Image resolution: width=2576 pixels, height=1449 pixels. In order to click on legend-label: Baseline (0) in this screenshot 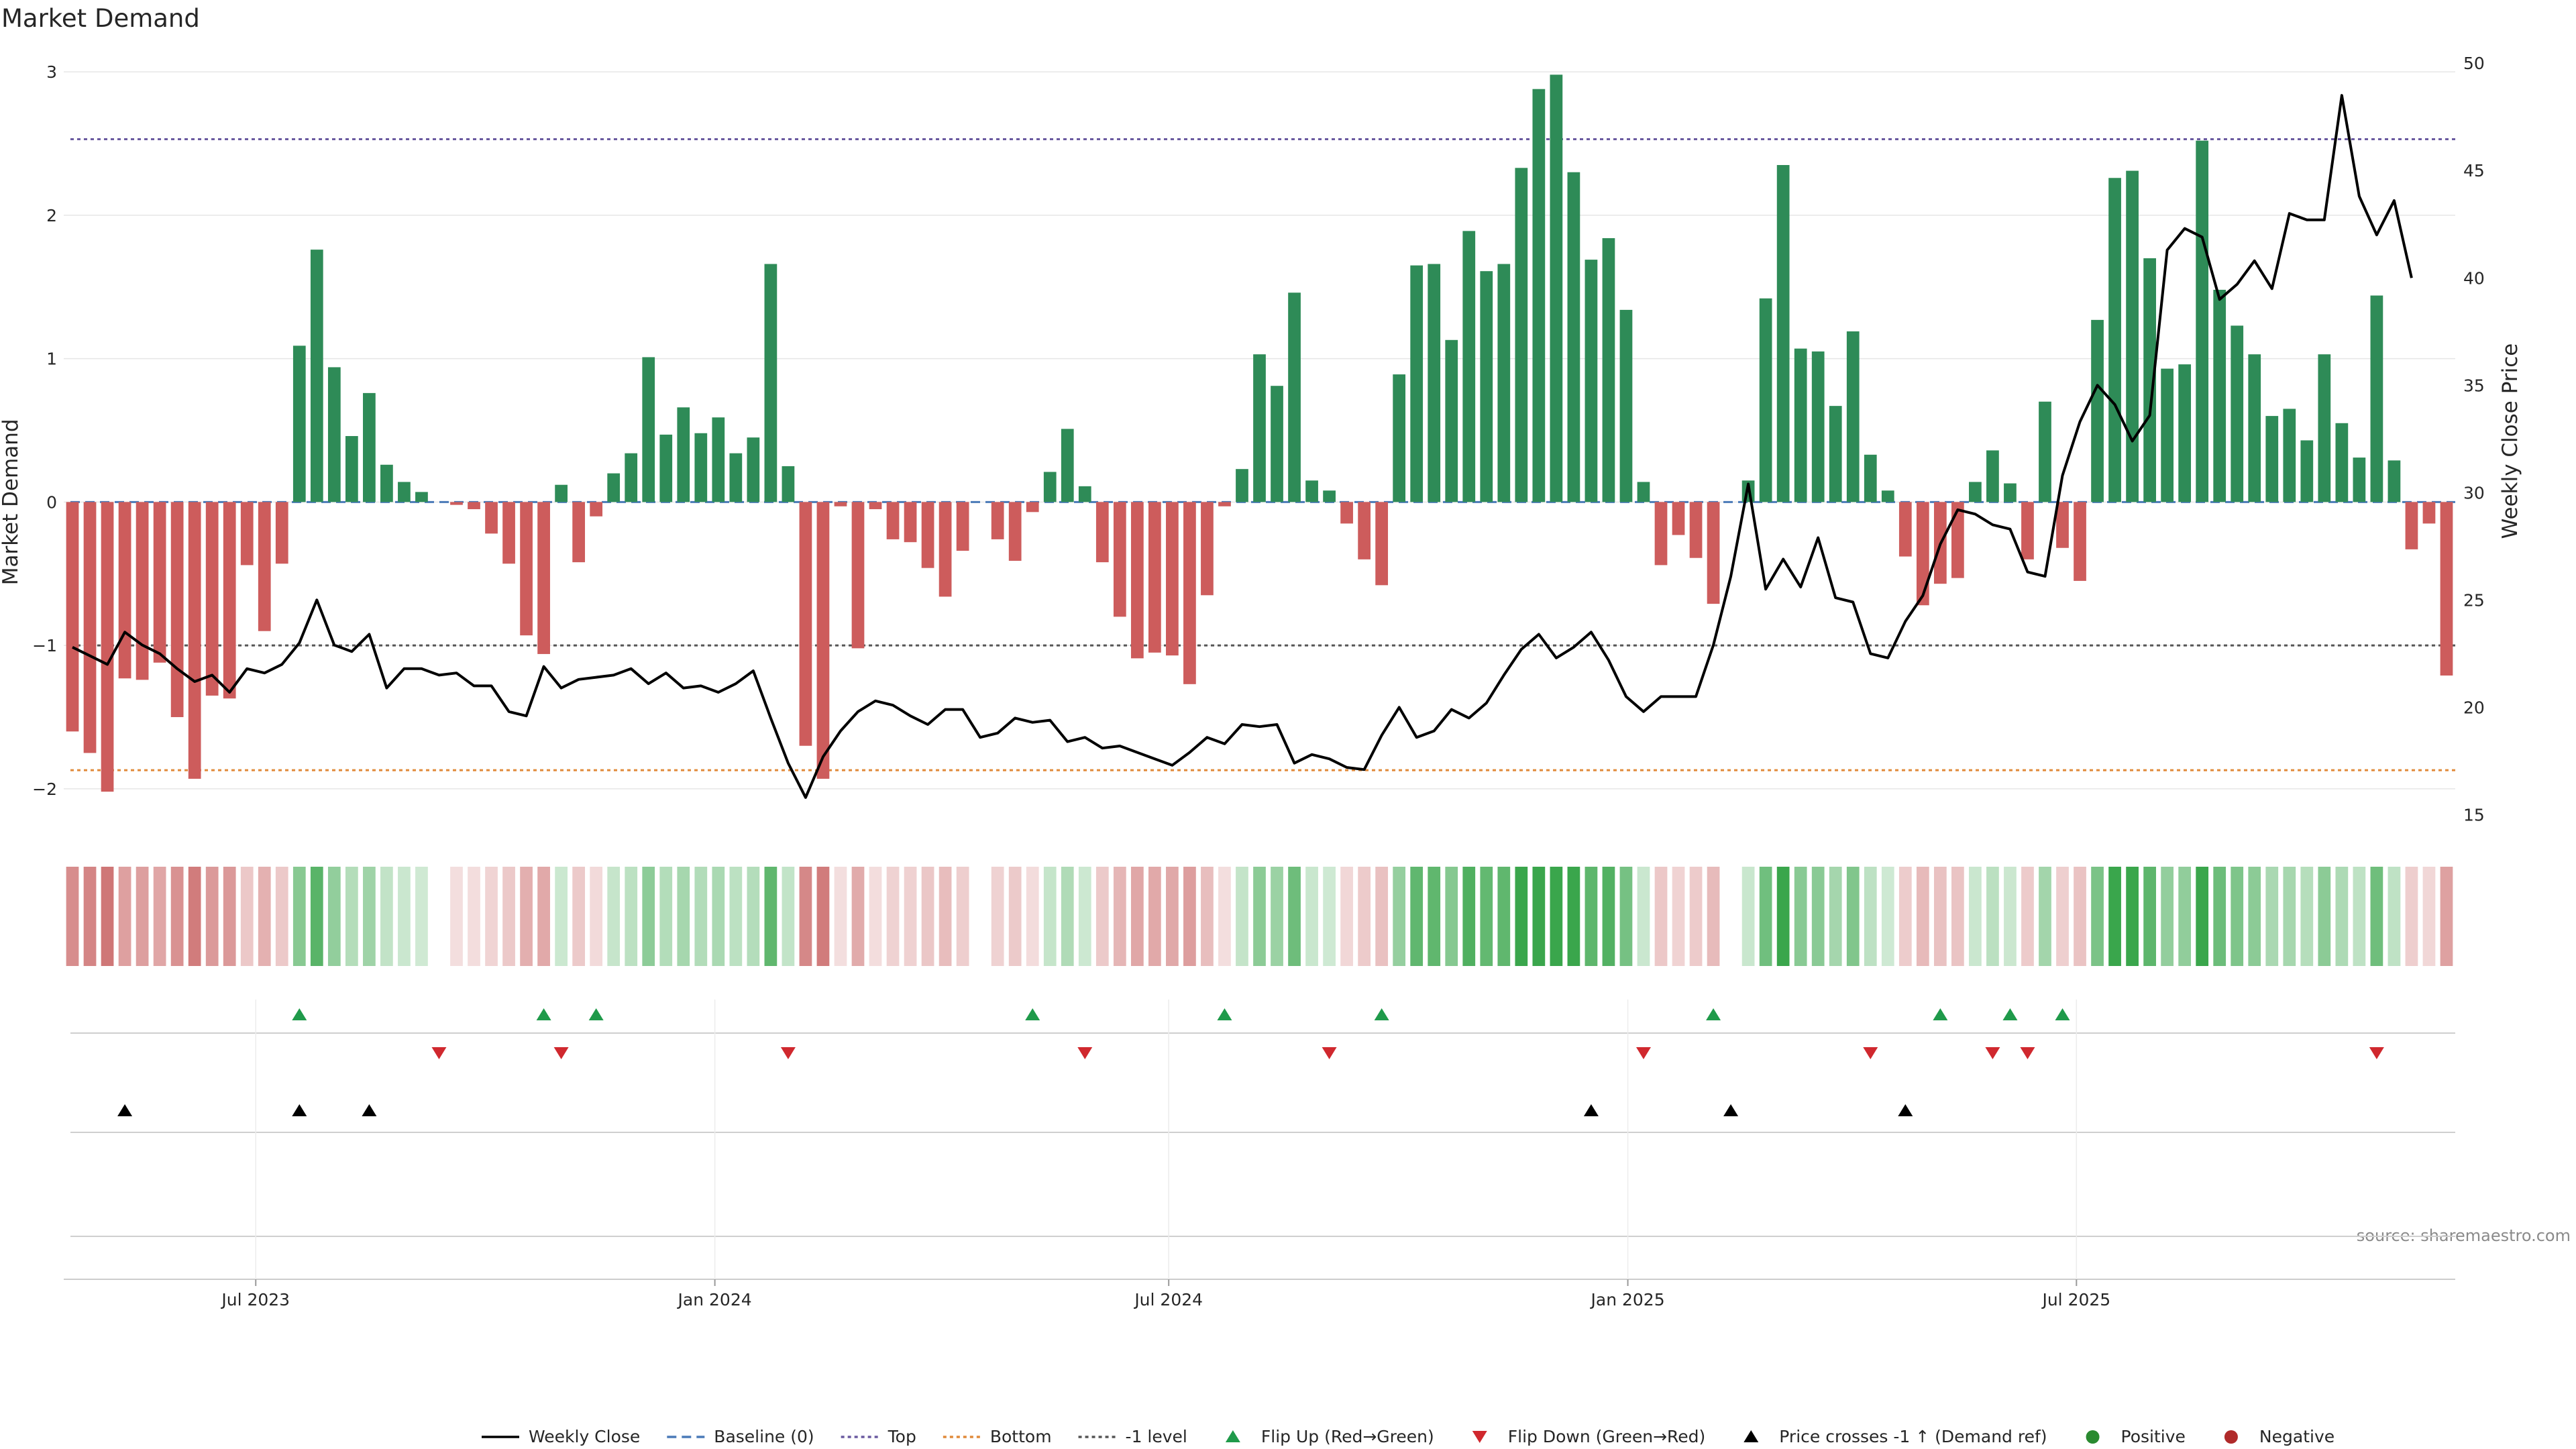, I will do `click(764, 1436)`.